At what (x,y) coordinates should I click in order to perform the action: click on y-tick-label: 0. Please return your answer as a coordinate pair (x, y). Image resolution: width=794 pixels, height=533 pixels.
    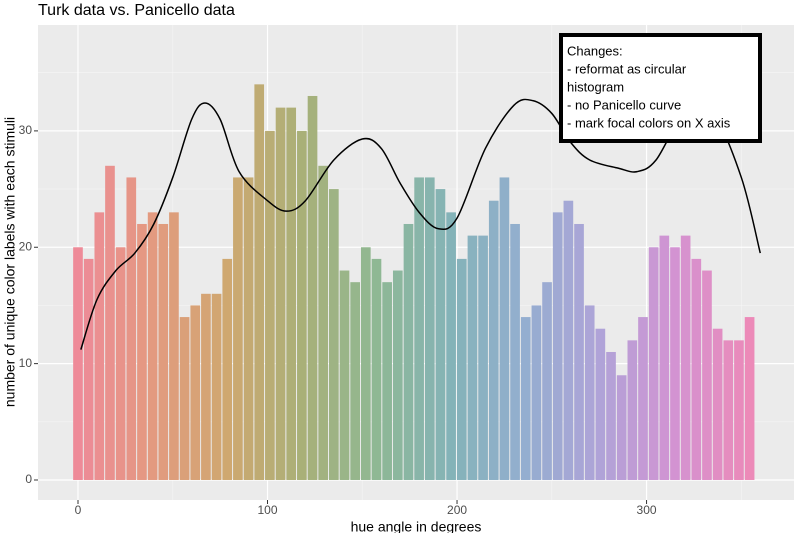
    Looking at the image, I should click on (28, 479).